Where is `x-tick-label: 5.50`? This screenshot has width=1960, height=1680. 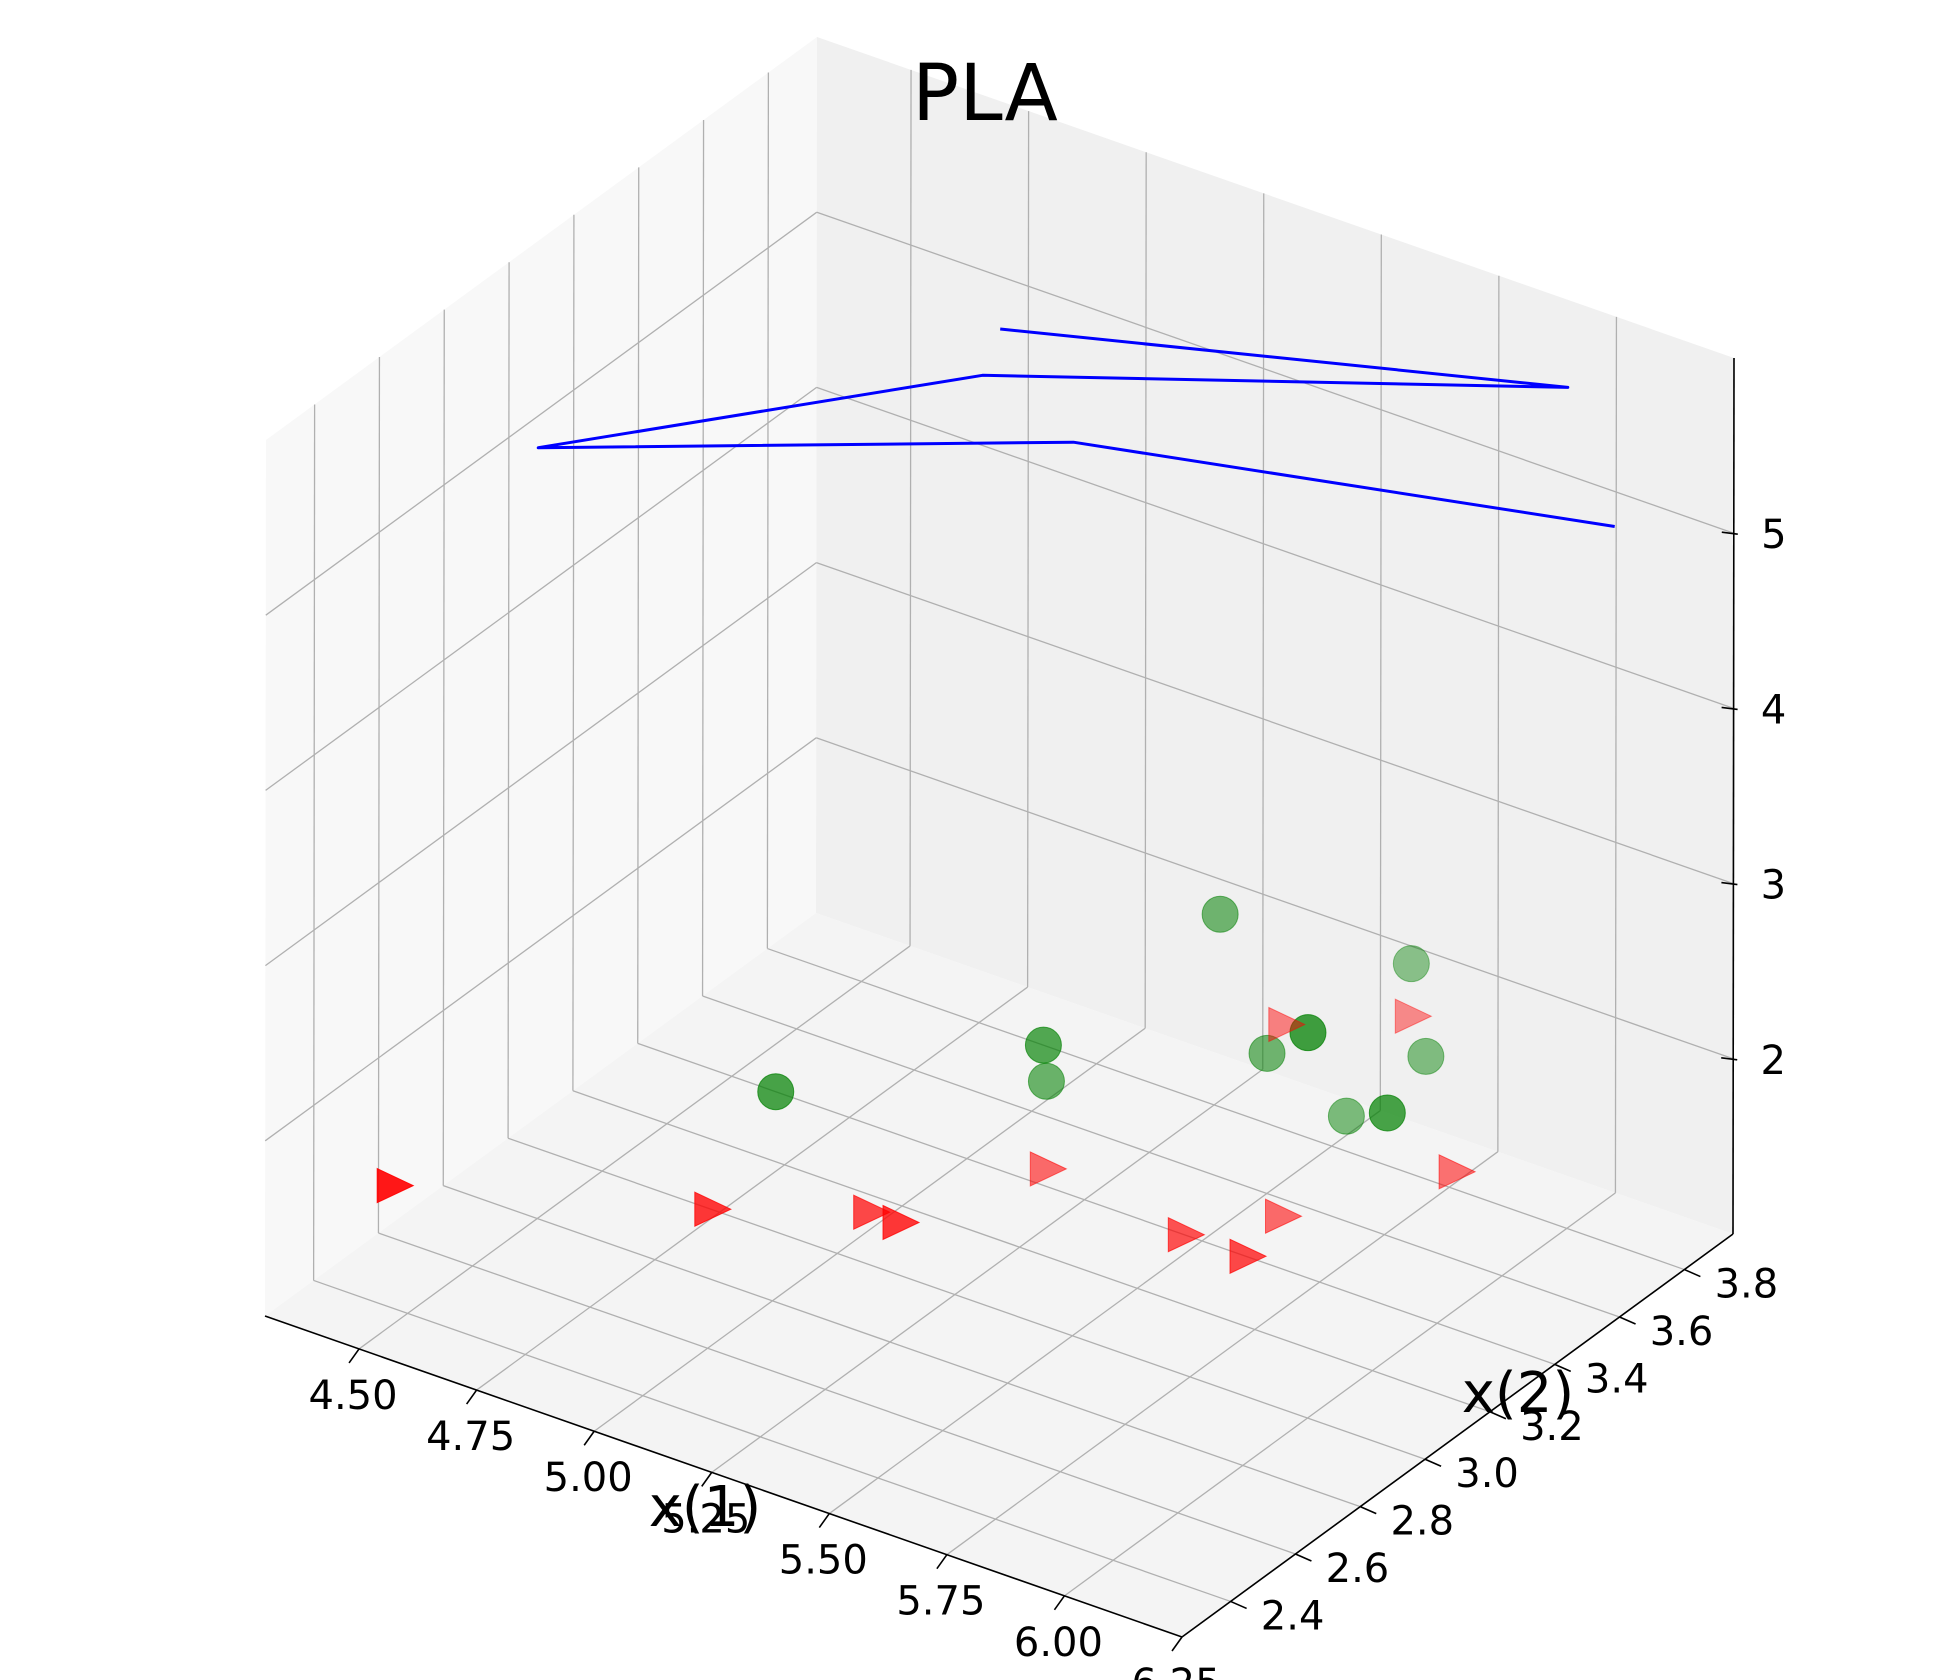 x-tick-label: 5.50 is located at coordinates (823, 1561).